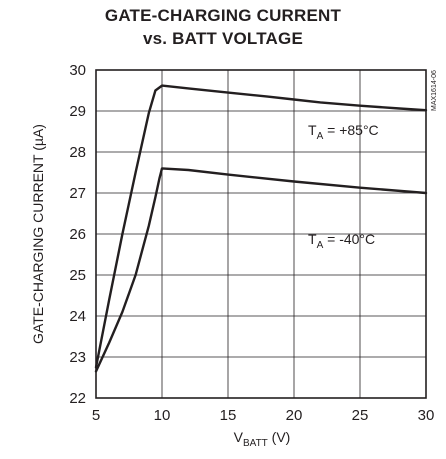 Image resolution: width=446 pixels, height=459 pixels. Describe the element at coordinates (360, 415) in the screenshot. I see `x-tick-label: 25` at that location.